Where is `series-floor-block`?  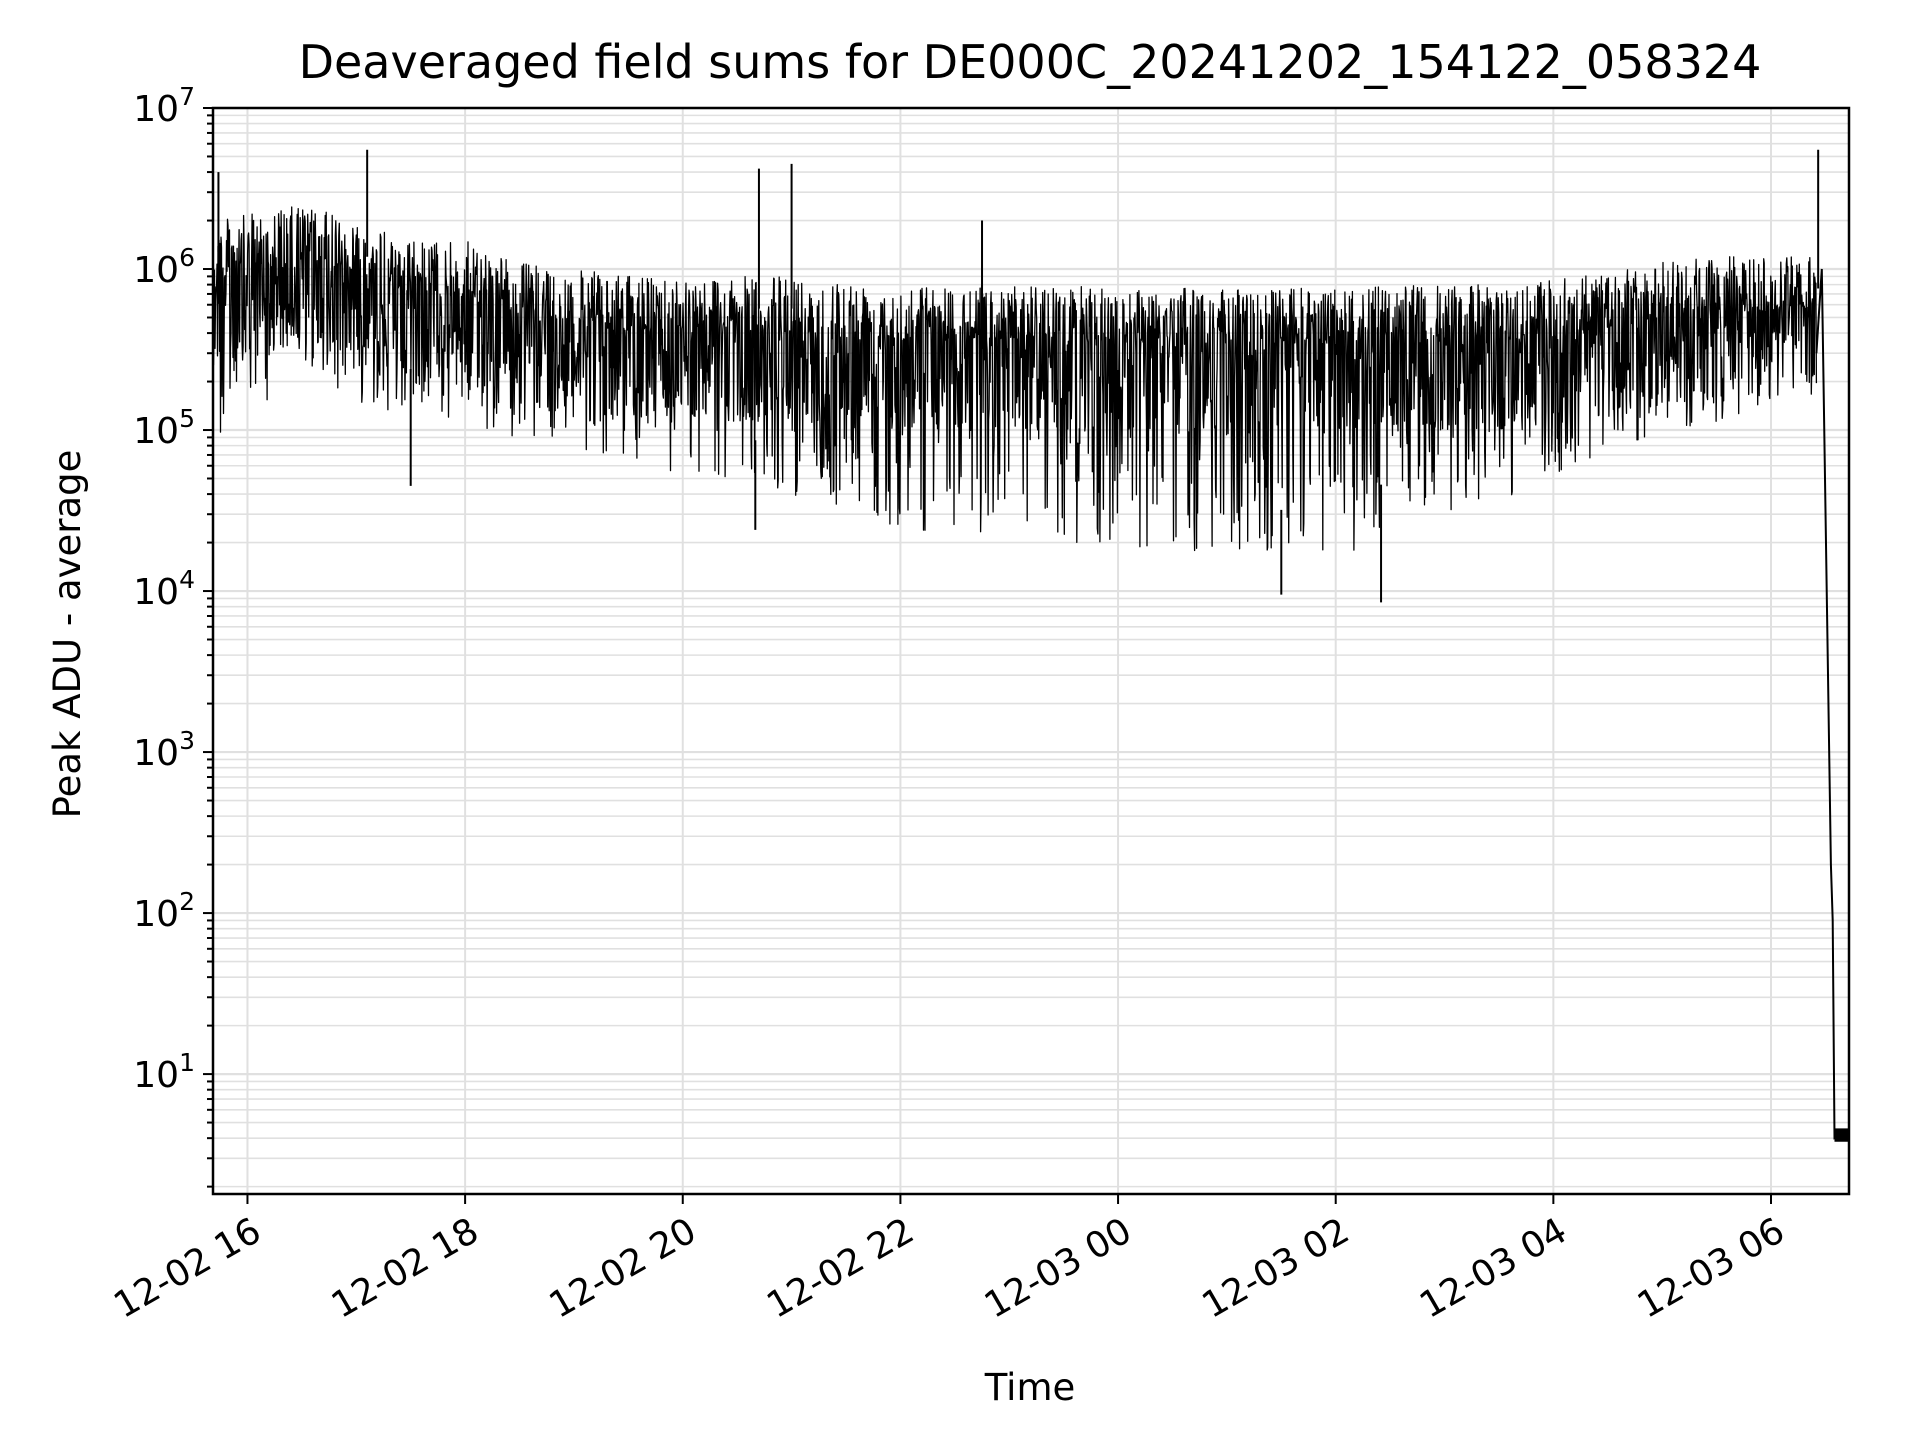 series-floor-block is located at coordinates (1841, 1135).